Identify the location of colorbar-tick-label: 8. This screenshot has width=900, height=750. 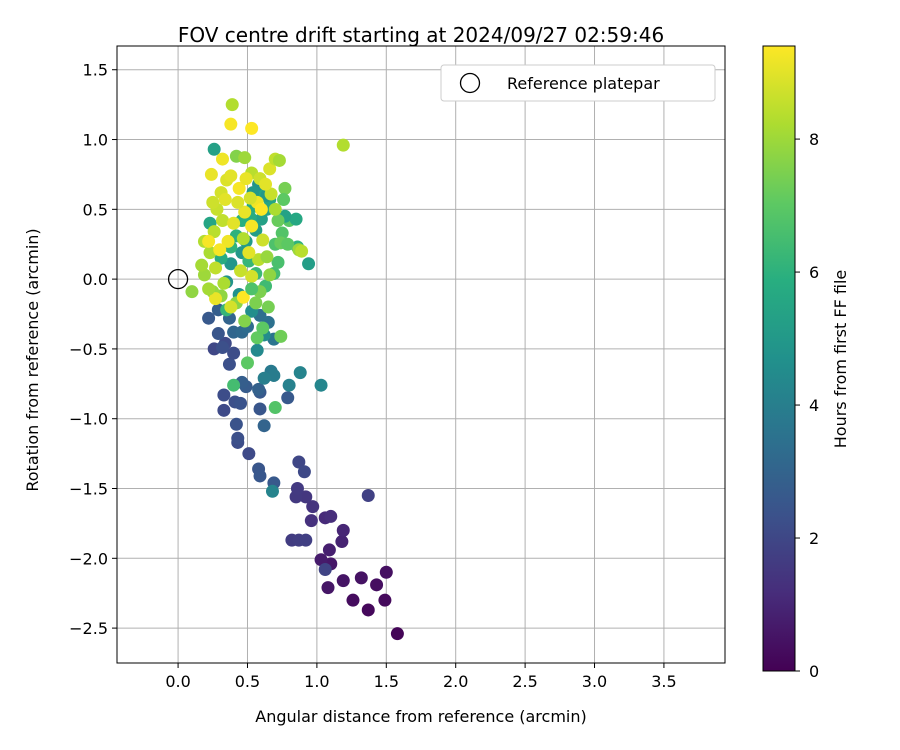
(814, 139).